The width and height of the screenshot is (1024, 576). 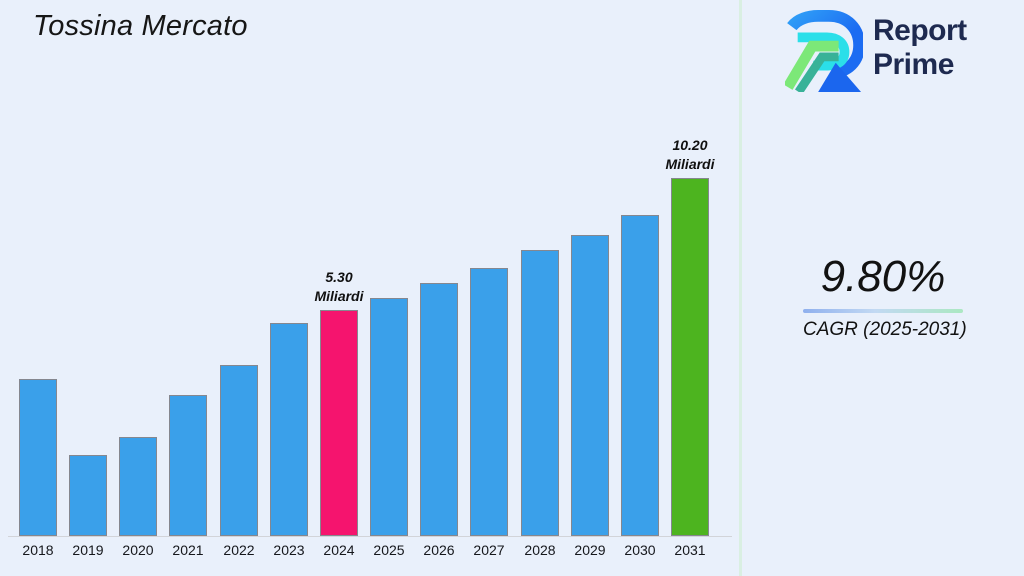 What do you see at coordinates (239, 550) in the screenshot?
I see `x-tick-2022: 2022` at bounding box center [239, 550].